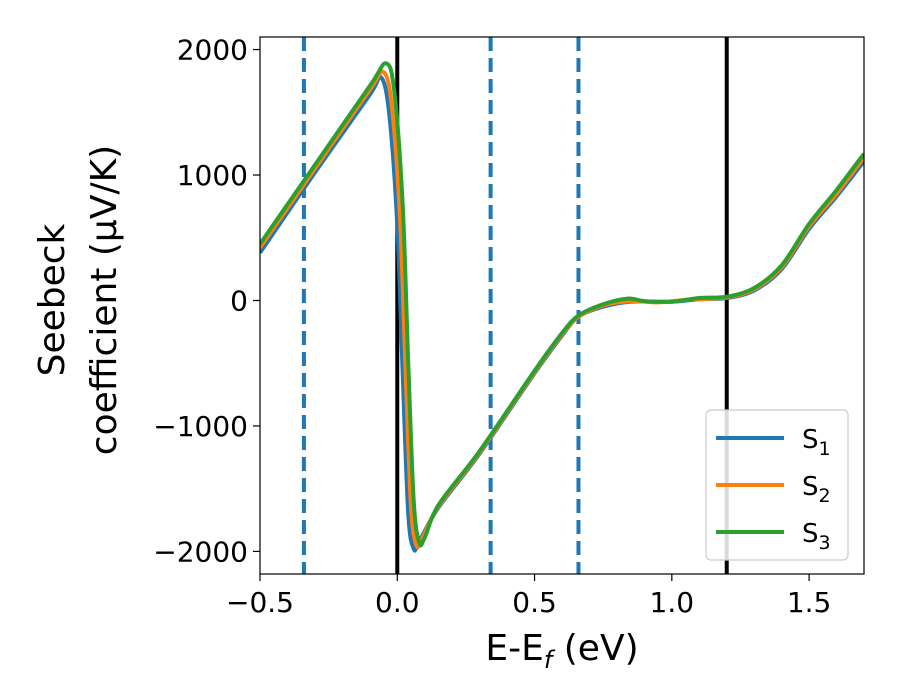 The image size is (900, 700). I want to click on y-tick-label: 2000, so click(212, 50).